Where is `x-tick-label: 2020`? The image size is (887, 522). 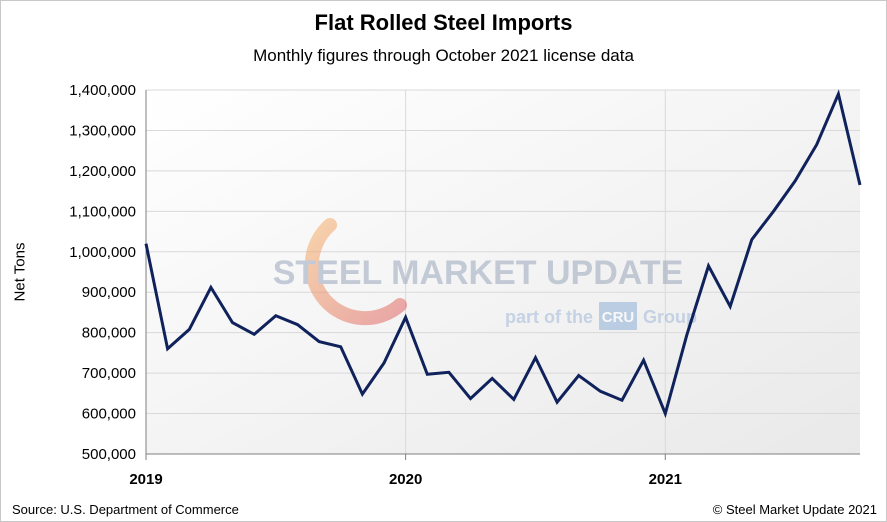 x-tick-label: 2020 is located at coordinates (405, 479).